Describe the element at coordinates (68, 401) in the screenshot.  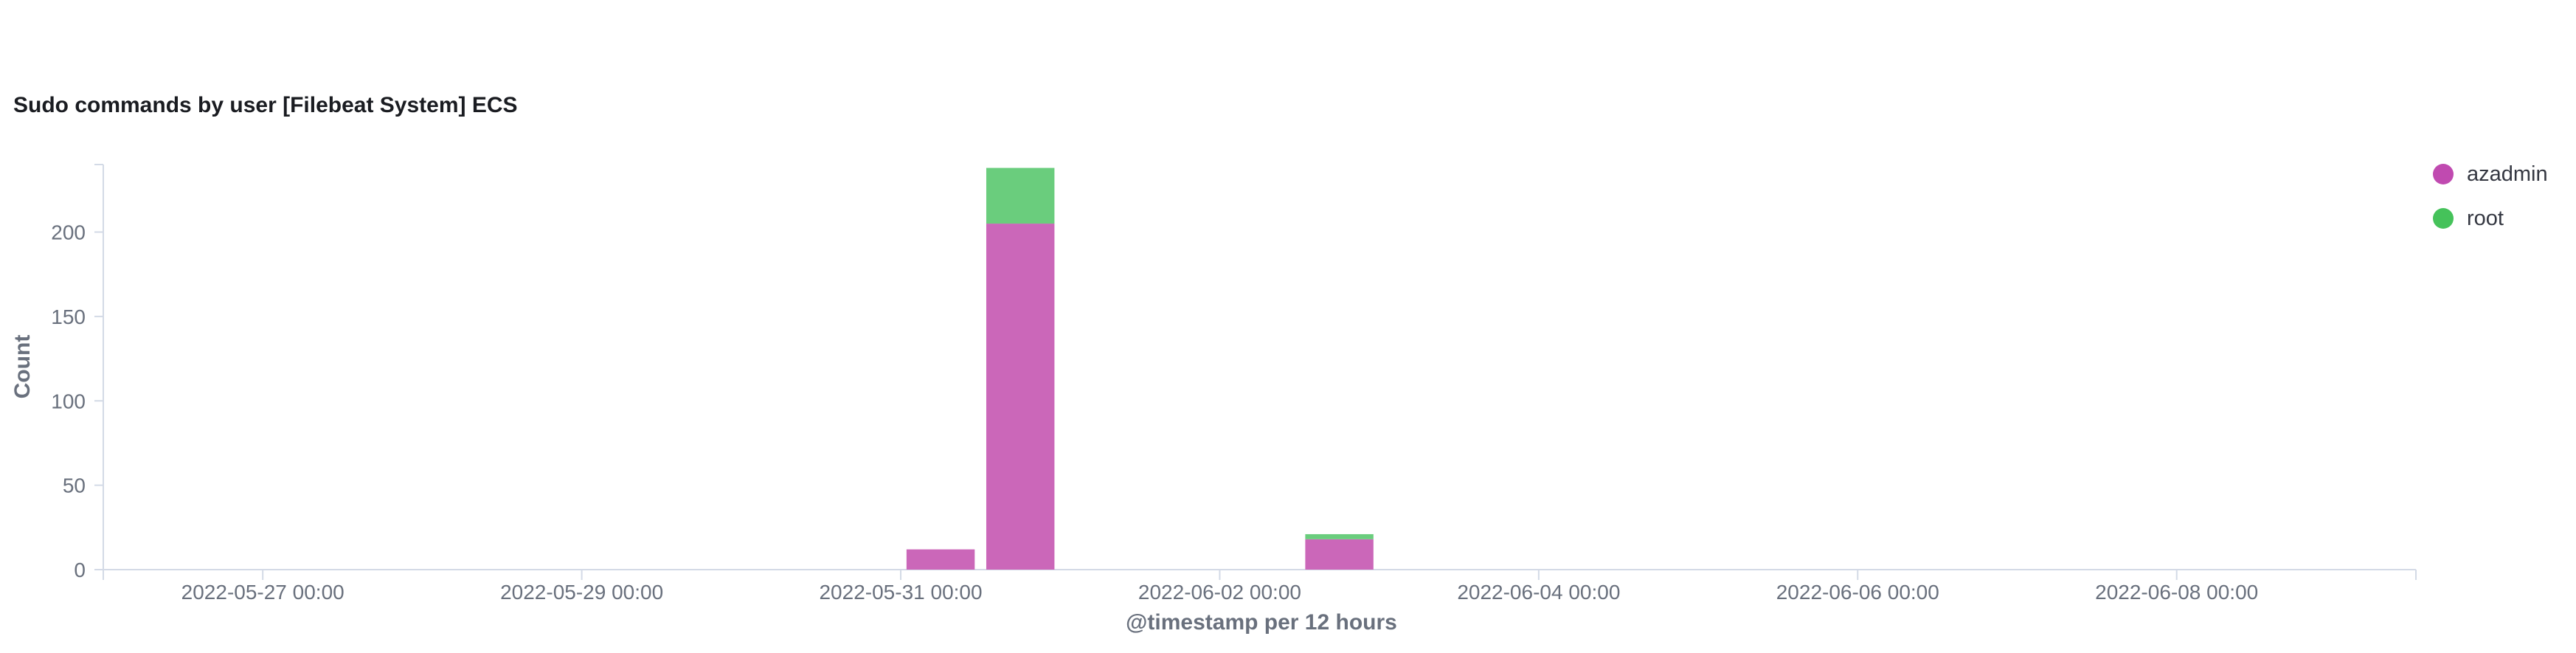
I see `y-tick-label: 100` at that location.